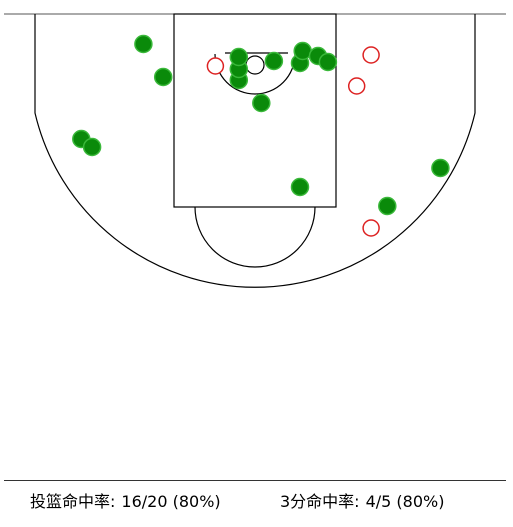 The image size is (513, 527). Describe the element at coordinates (255, 480) in the screenshot. I see `divider` at that location.